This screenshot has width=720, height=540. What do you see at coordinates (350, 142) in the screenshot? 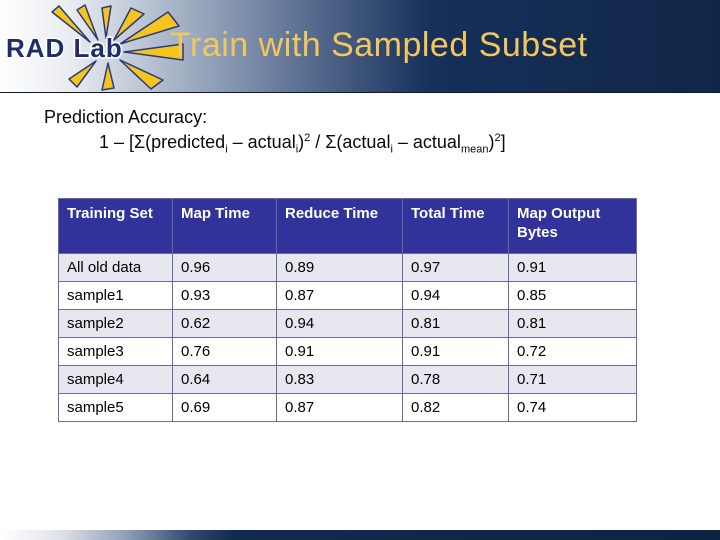
I see `formula-part: / Σ(actual` at bounding box center [350, 142].